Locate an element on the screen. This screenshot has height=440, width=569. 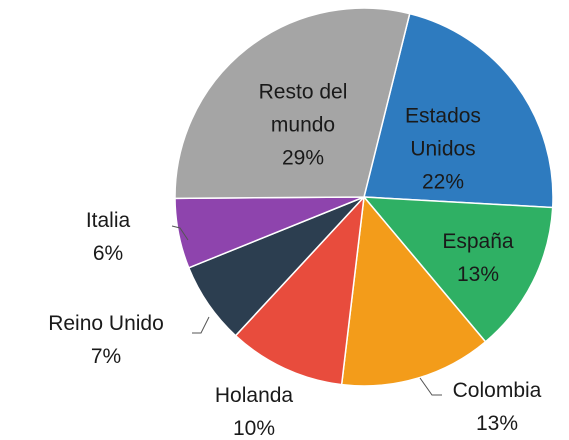
slice-label: Colombia 13% is located at coordinates (497, 407).